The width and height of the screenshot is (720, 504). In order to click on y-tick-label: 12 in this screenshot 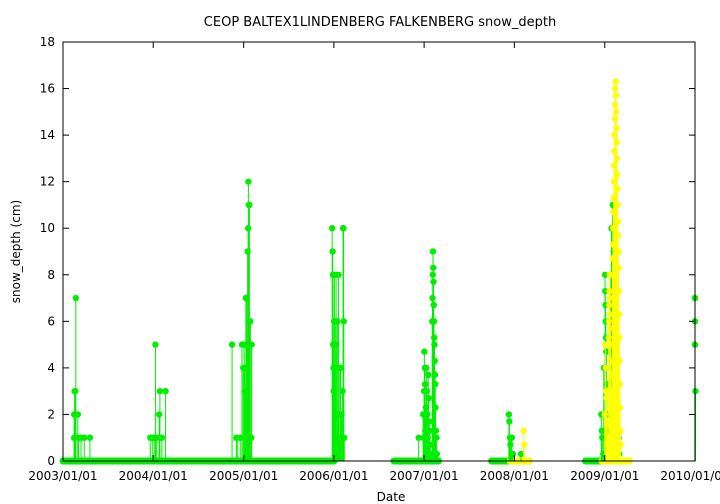, I will do `click(47, 182)`.